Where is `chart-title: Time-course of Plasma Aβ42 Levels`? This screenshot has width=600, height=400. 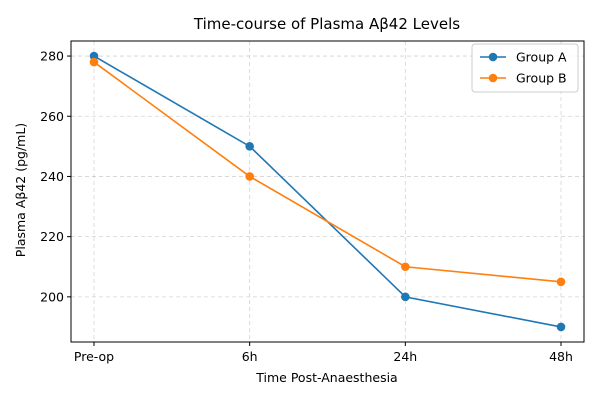
chart-title: Time-course of Plasma Aβ42 Levels is located at coordinates (326, 24).